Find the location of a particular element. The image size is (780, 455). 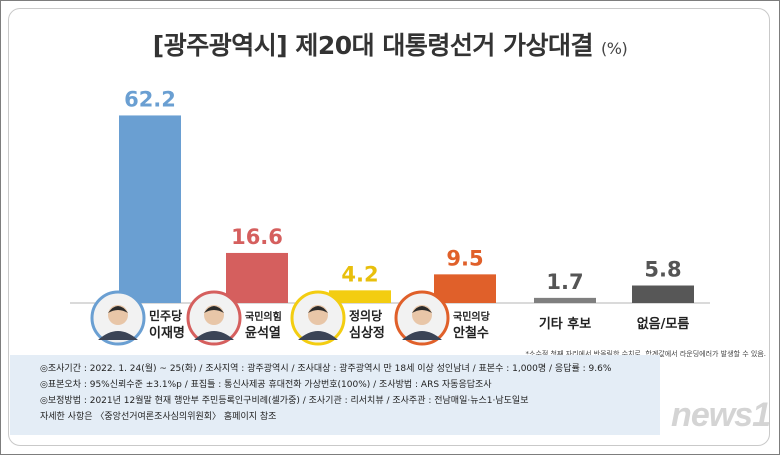

chart-title-text: [광주광역시] 제20대 대통령선거 가상대결 is located at coordinates (373, 45).